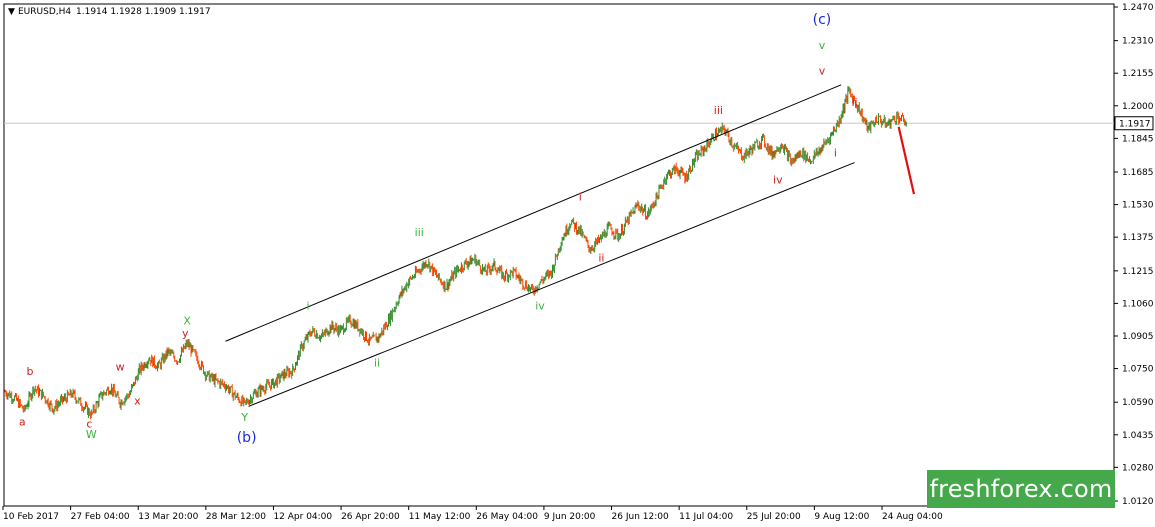 This screenshot has width=1155, height=527. What do you see at coordinates (1021, 489) in the screenshot?
I see `freshforex-watermark: freshforex.com` at bounding box center [1021, 489].